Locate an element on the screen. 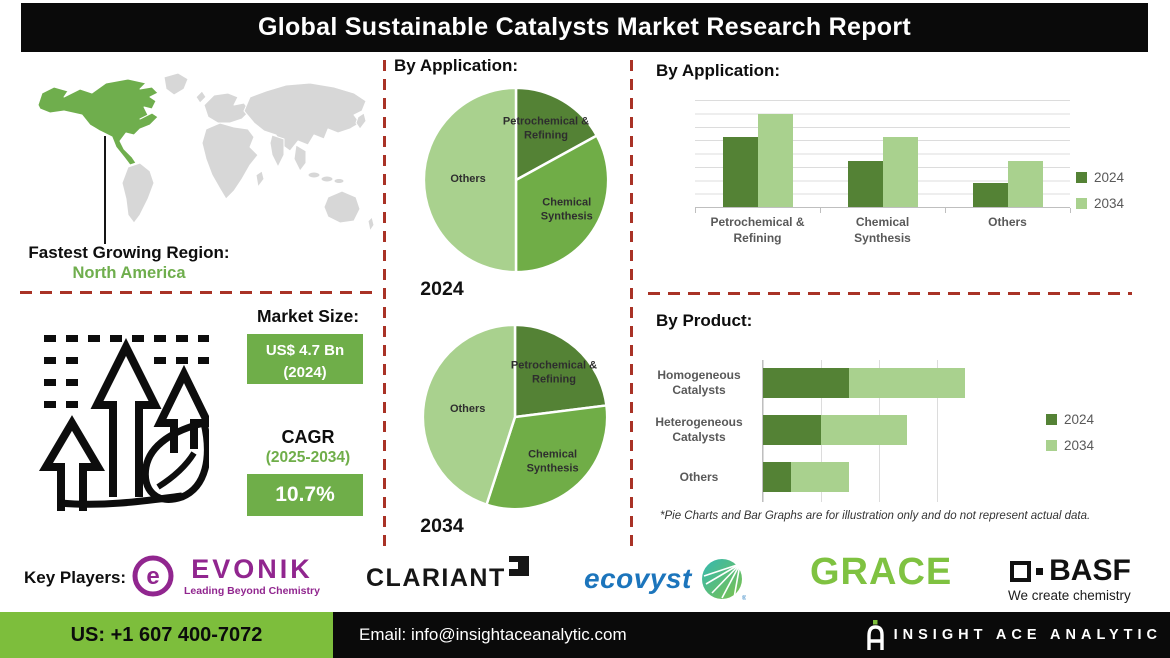  market-size-value-box: US$ 4.7 Bn (2024) is located at coordinates (305, 359).